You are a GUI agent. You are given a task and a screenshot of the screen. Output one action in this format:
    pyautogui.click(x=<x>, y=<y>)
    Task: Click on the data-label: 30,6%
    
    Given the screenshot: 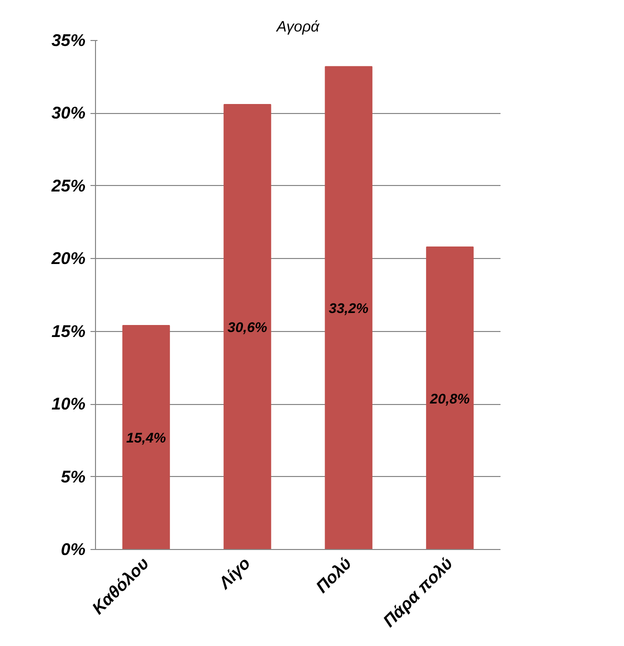 What is the action you would take?
    pyautogui.click(x=248, y=326)
    